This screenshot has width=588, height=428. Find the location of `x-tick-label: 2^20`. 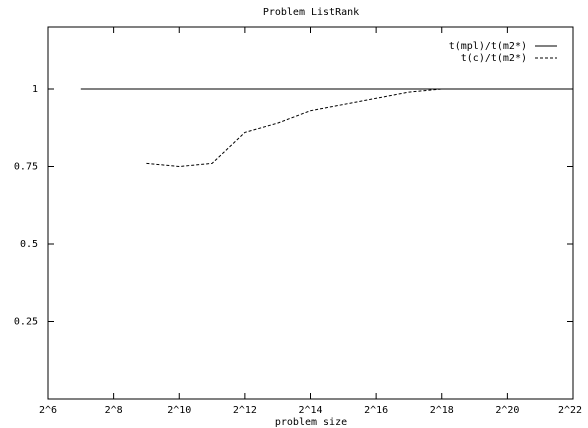

x-tick-label: 2^20 is located at coordinates (507, 410).